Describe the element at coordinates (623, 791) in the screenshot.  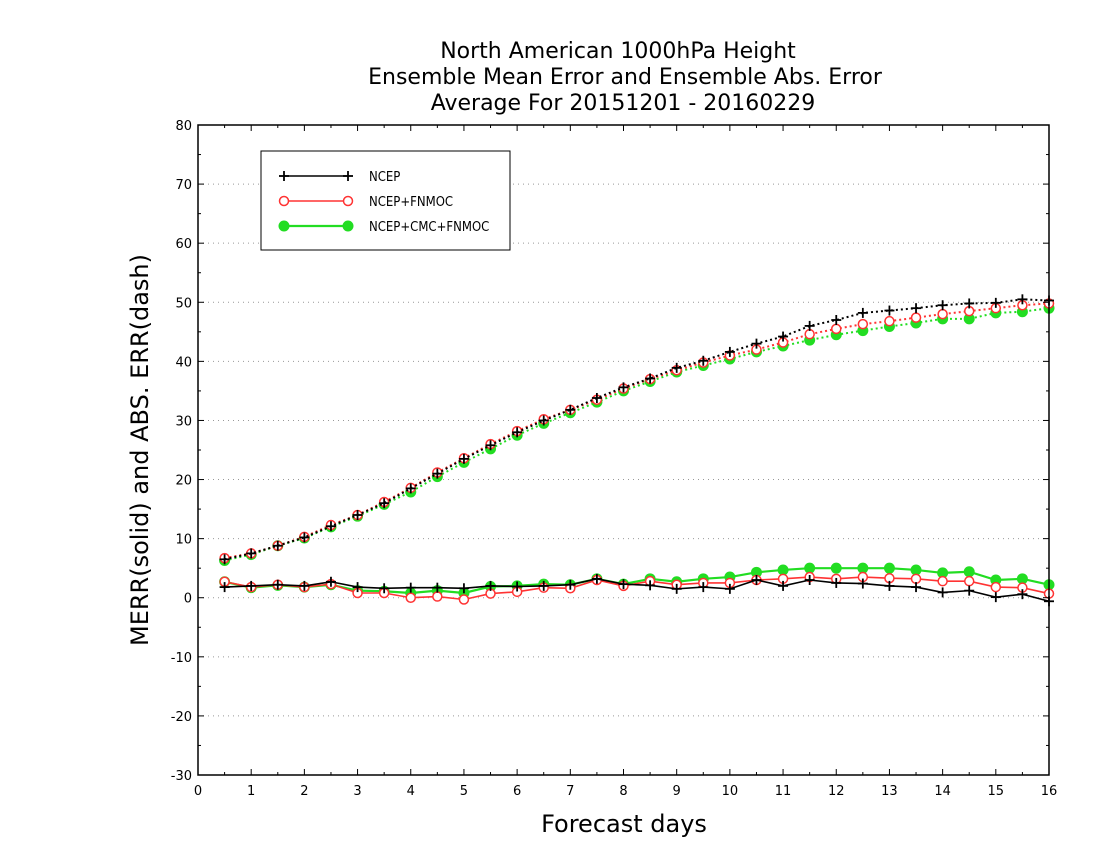
I see `x-tick-label: 8` at that location.